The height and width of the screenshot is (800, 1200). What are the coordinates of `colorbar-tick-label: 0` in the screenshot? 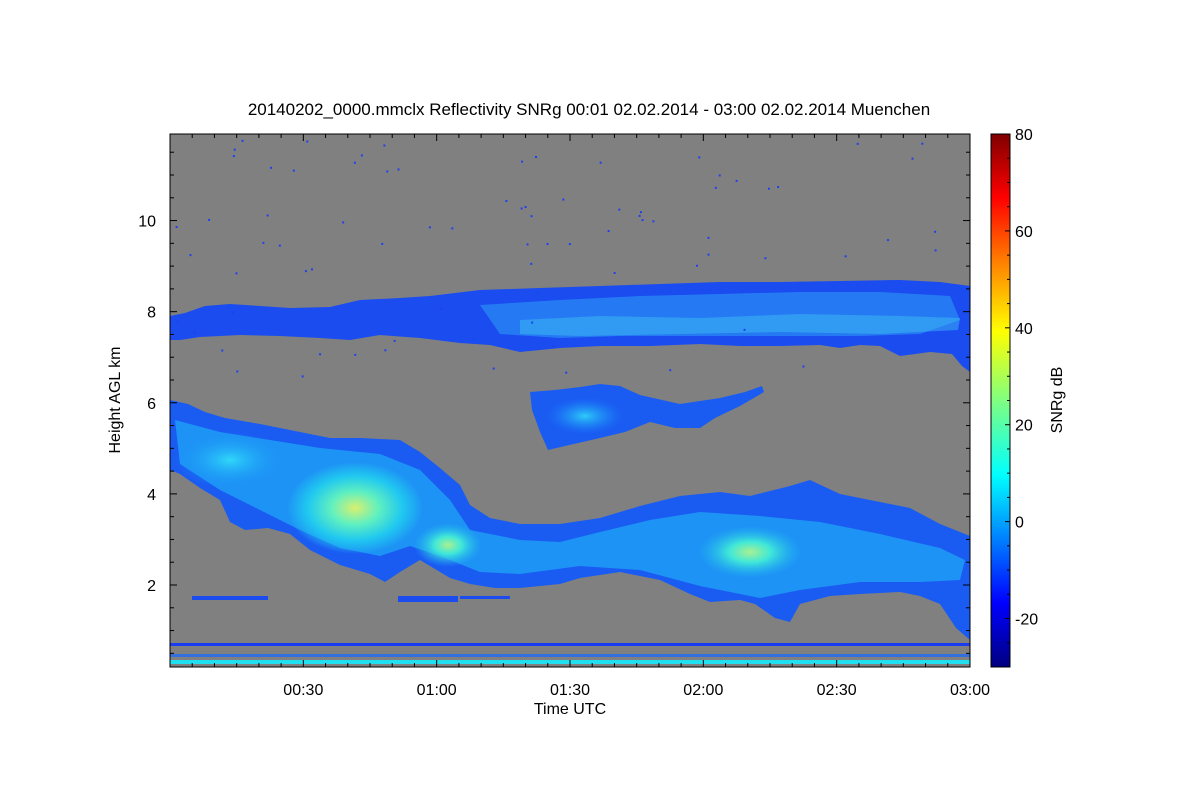 It's located at (1019, 523).